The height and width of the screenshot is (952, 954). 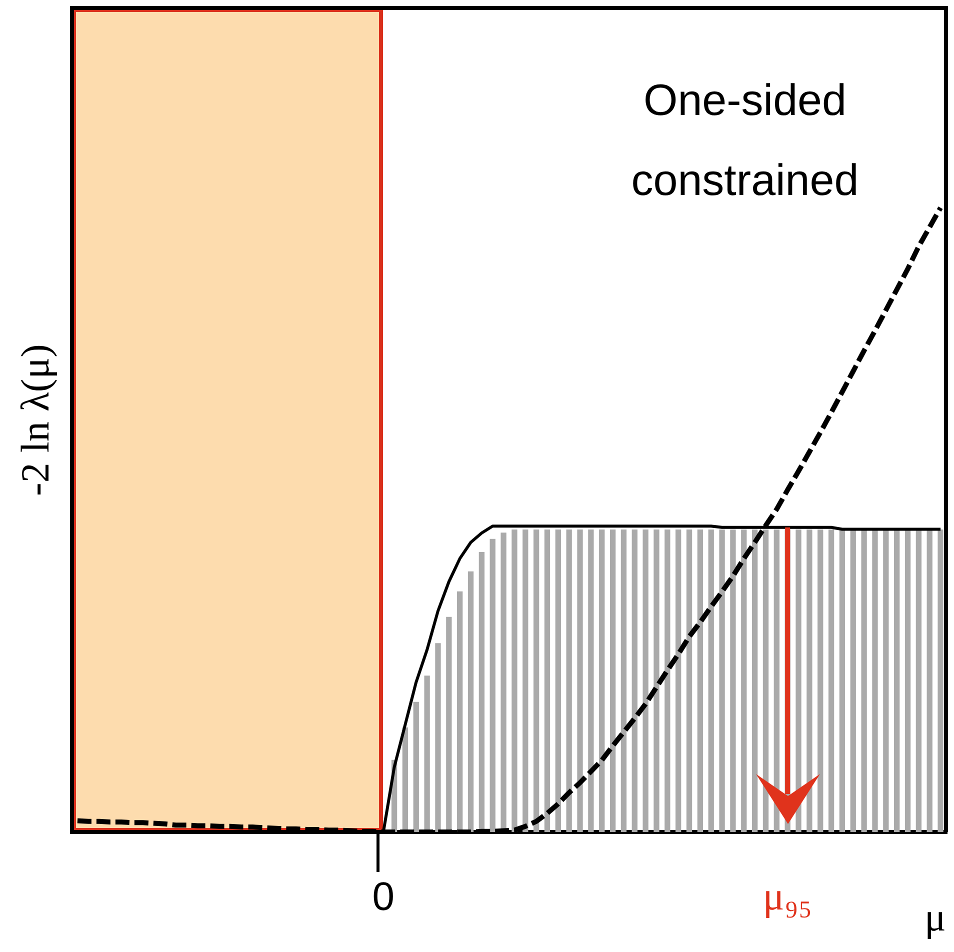 I want to click on x-tick-label: 0, so click(x=383, y=897).